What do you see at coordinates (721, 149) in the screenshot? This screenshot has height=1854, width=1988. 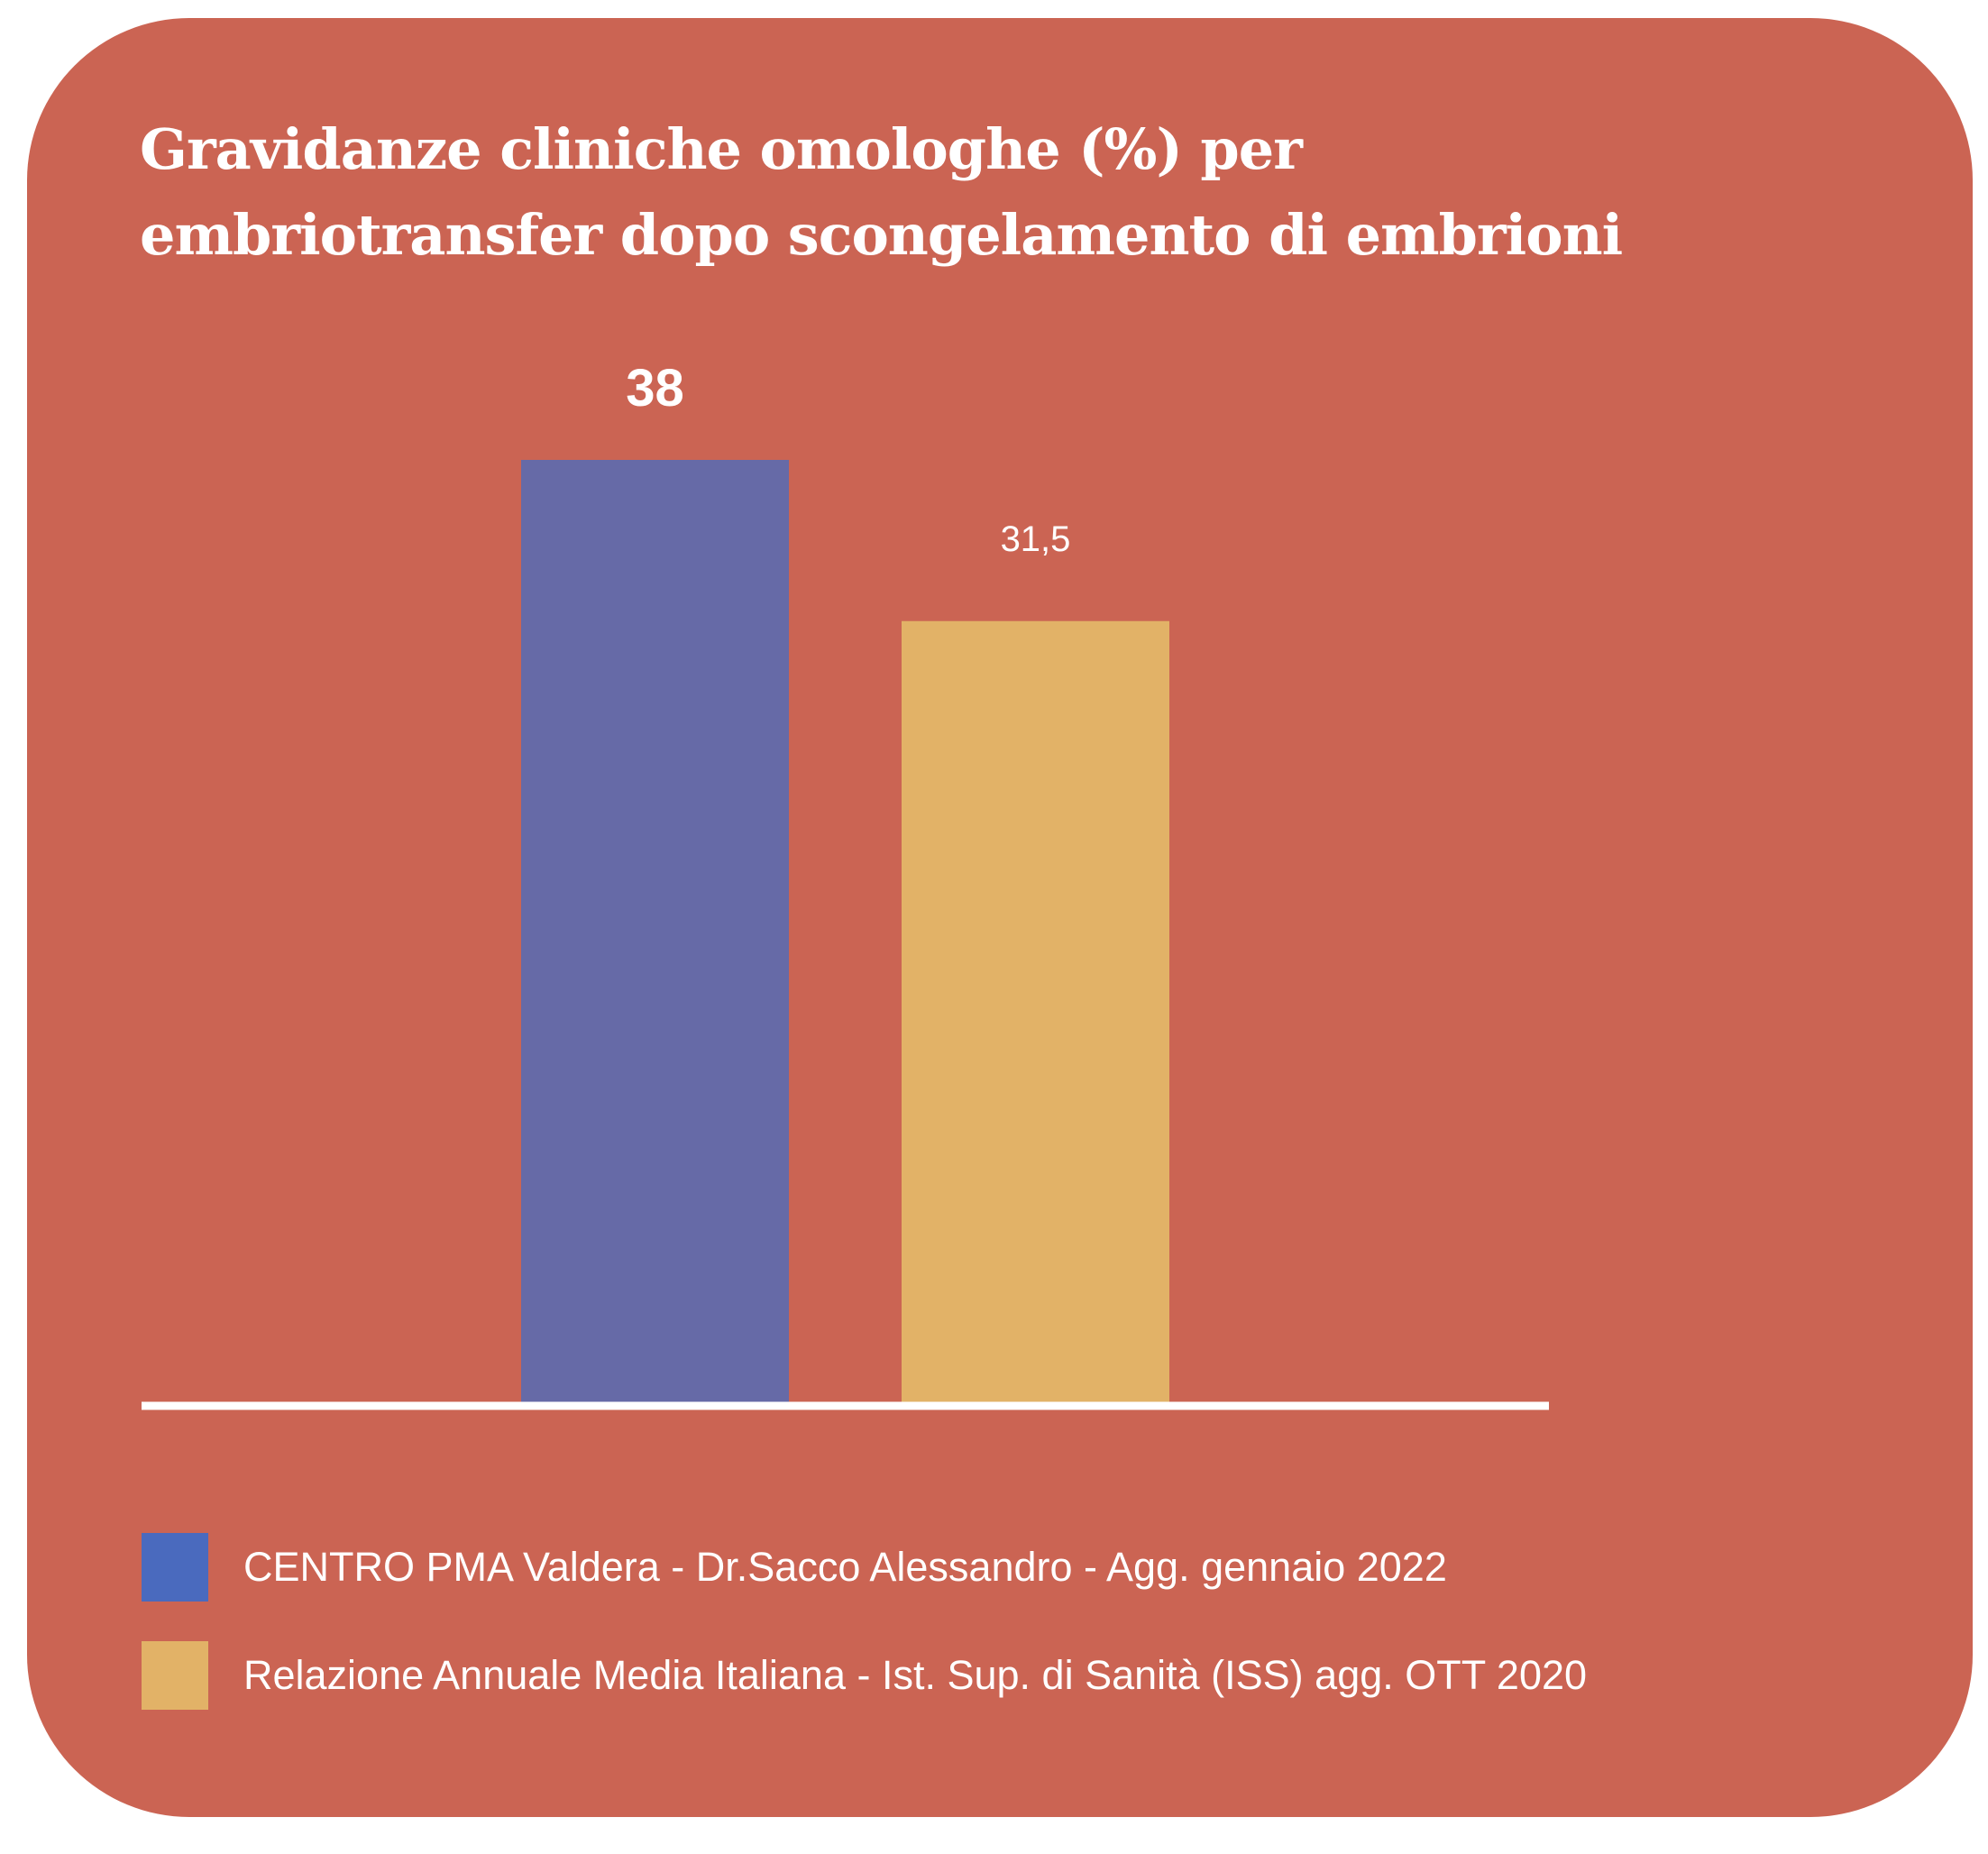 I see `chart-title-line-1: Gravidanze cliniche omologhe (%) per` at bounding box center [721, 149].